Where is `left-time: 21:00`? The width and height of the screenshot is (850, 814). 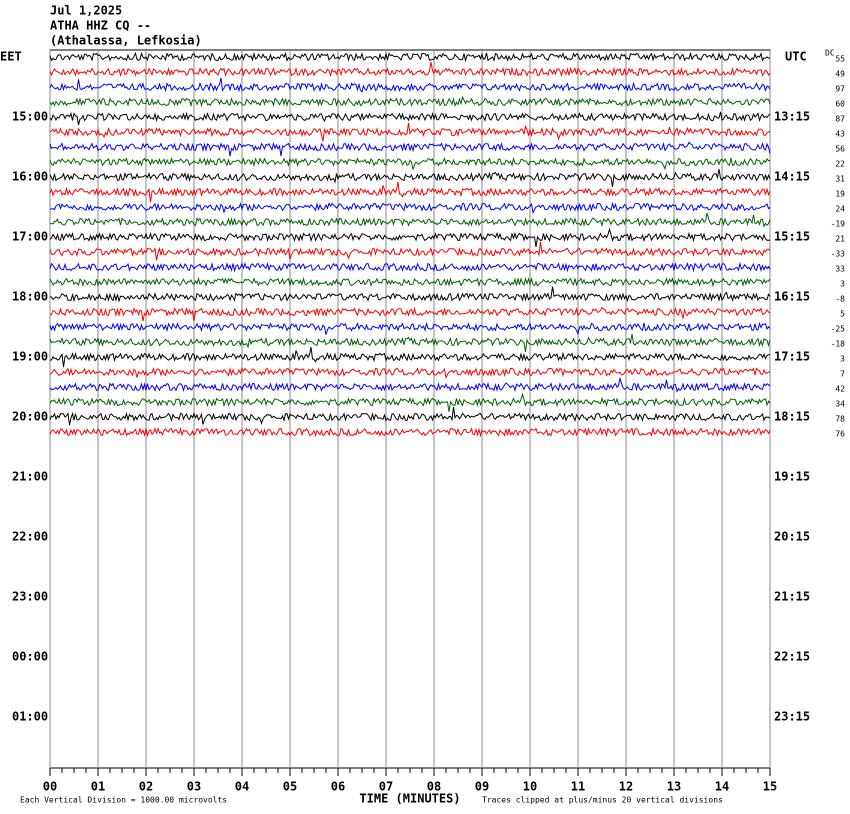 left-time: 21:00 is located at coordinates (30, 477).